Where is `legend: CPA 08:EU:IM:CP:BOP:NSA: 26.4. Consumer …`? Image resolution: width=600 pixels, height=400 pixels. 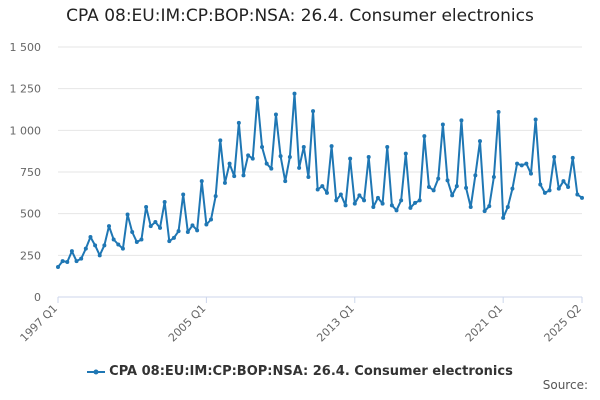 legend: CPA 08:EU:IM:CP:BOP:NSA: 26.4. Consumer … is located at coordinates (300, 371).